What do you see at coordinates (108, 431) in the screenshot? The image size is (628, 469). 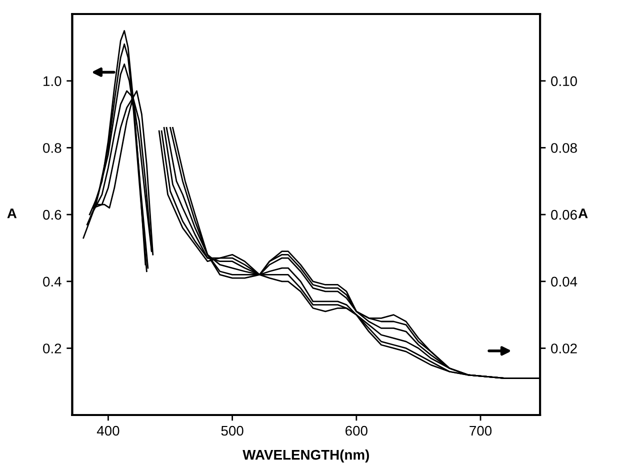 I see `x-tick-label: 400` at bounding box center [108, 431].